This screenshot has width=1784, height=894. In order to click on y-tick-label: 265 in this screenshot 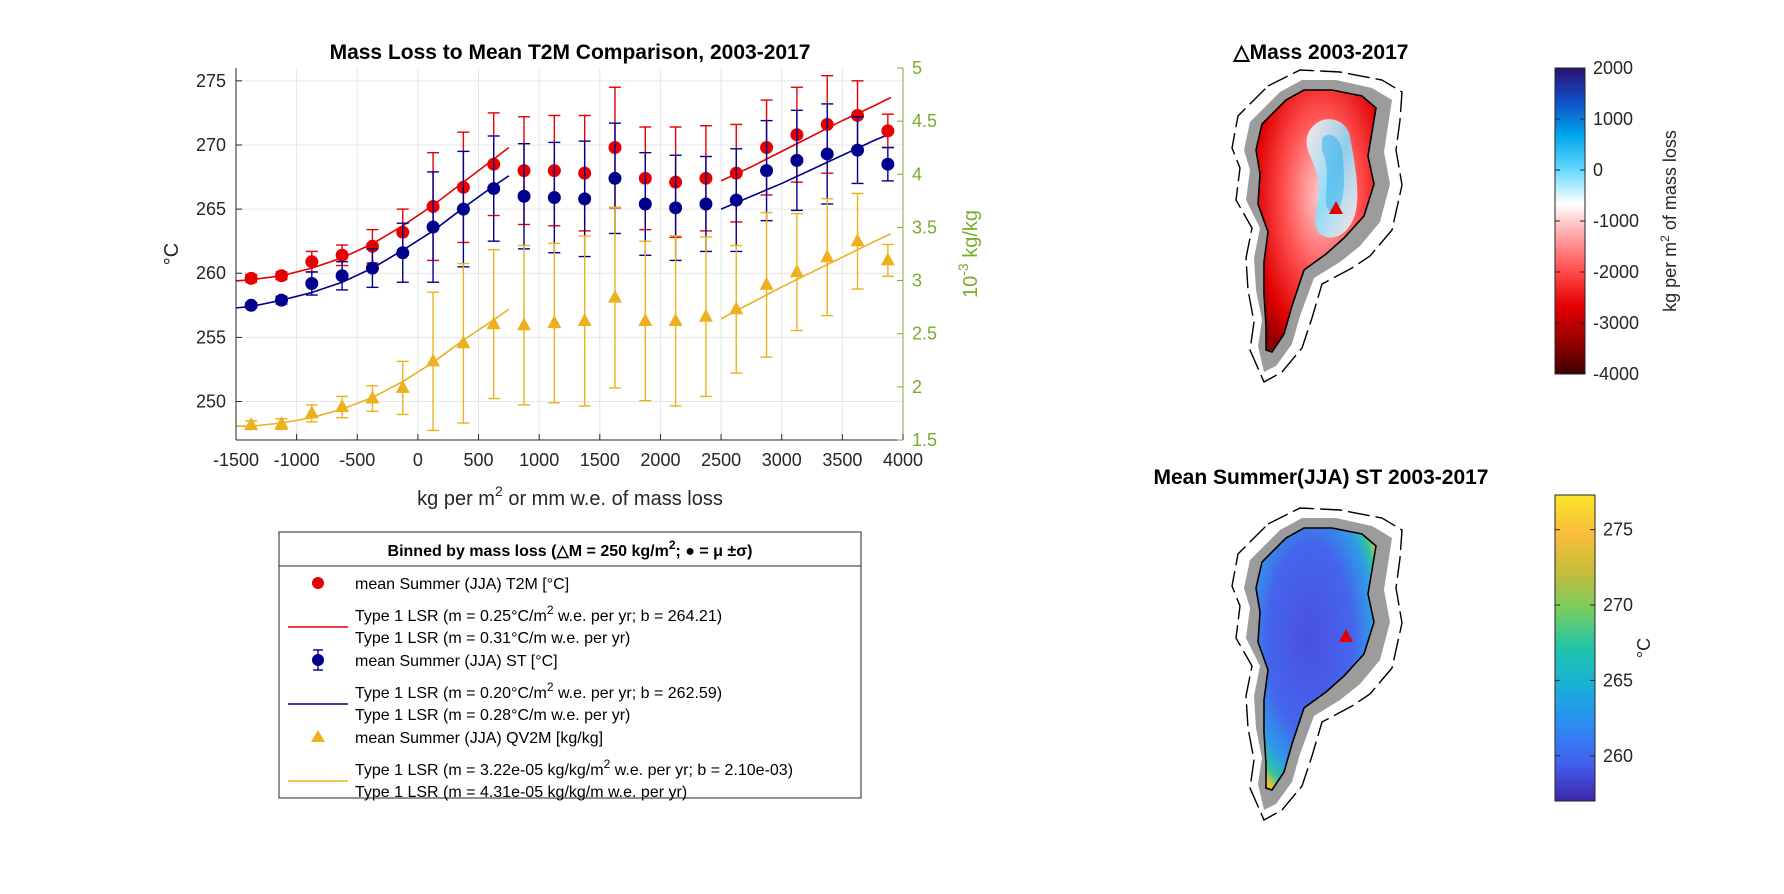, I will do `click(211, 209)`.